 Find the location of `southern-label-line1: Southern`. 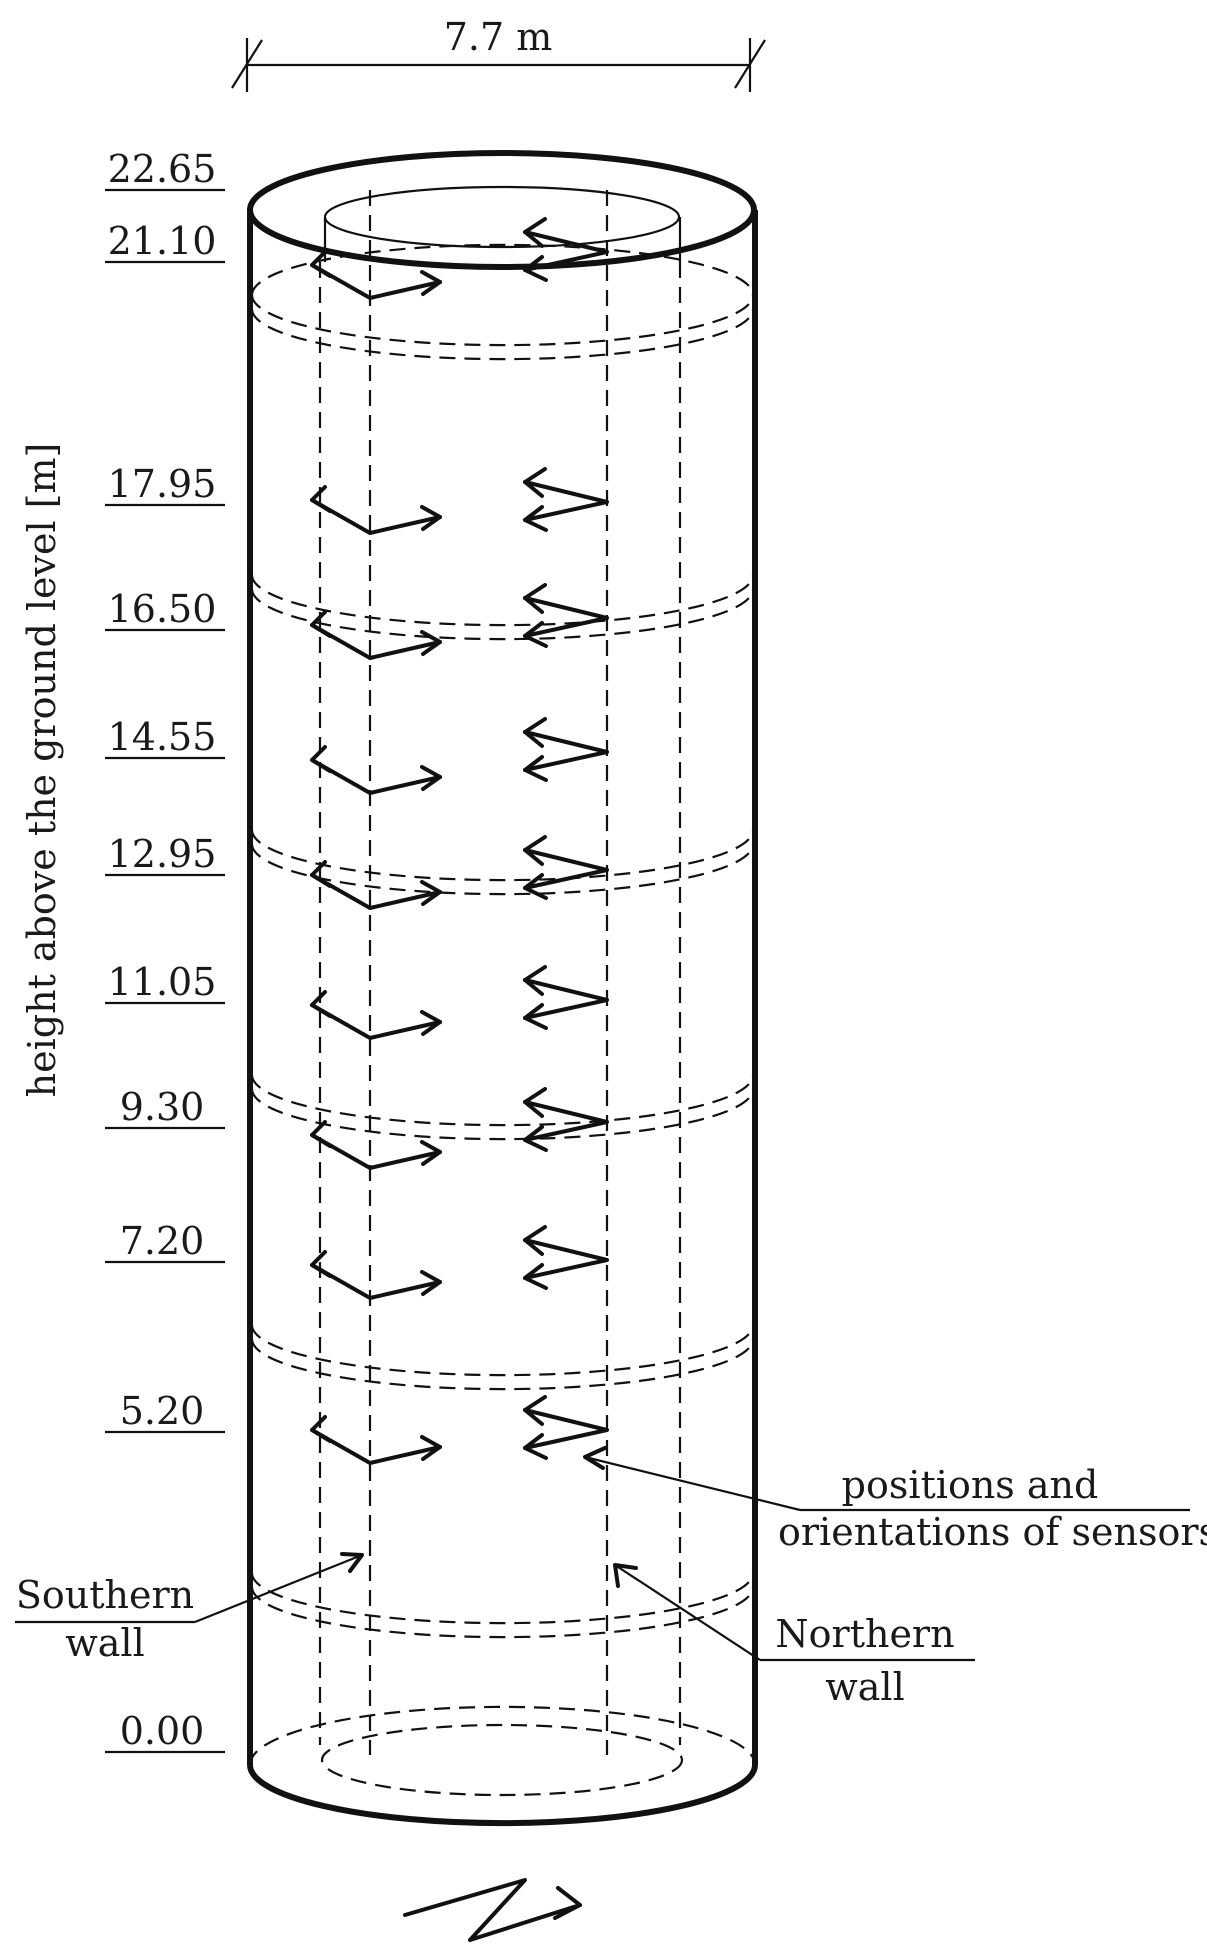

southern-label-line1: Southern is located at coordinates (105, 1595).